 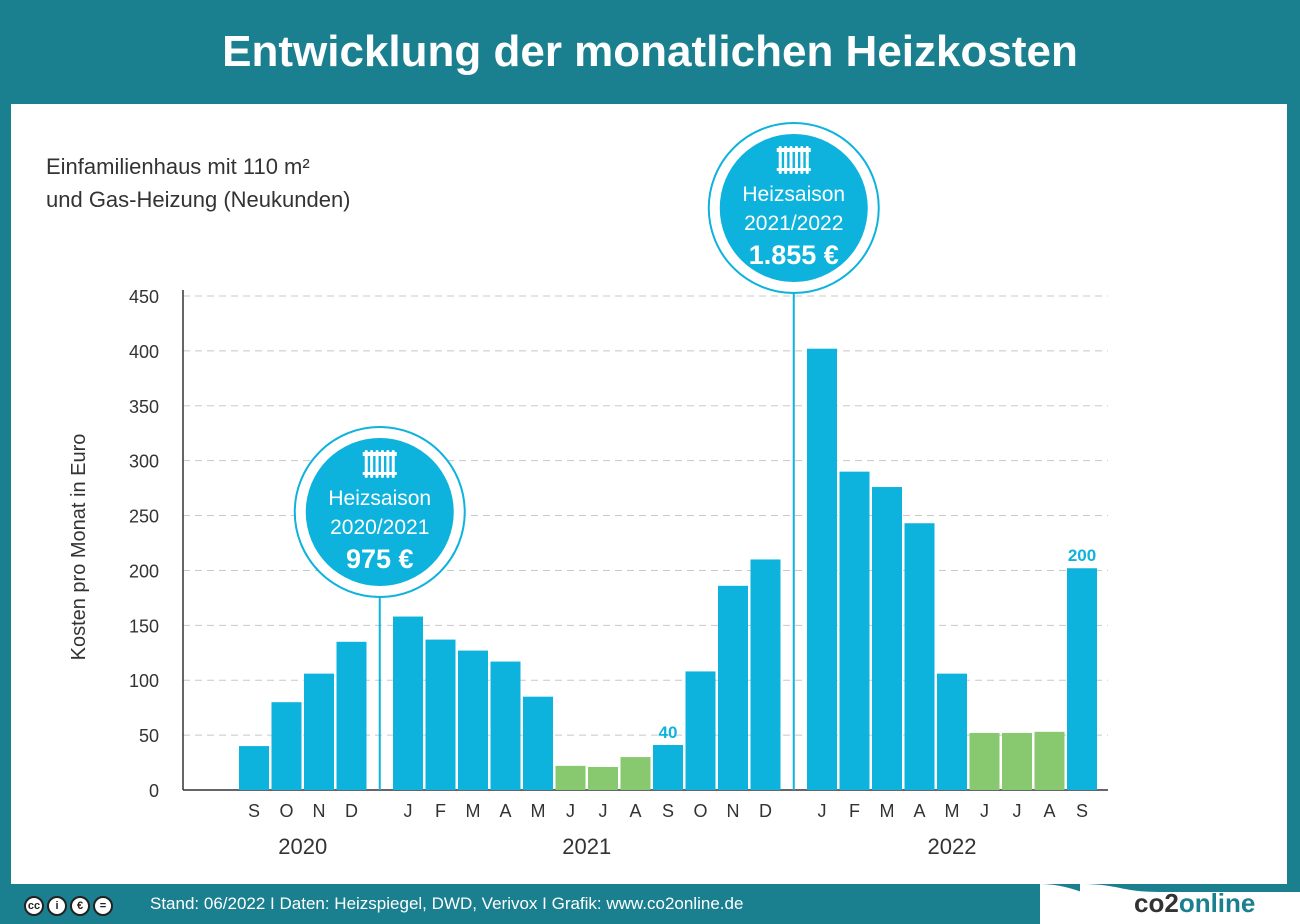 I want to click on attribution-icon: i, so click(x=57, y=906).